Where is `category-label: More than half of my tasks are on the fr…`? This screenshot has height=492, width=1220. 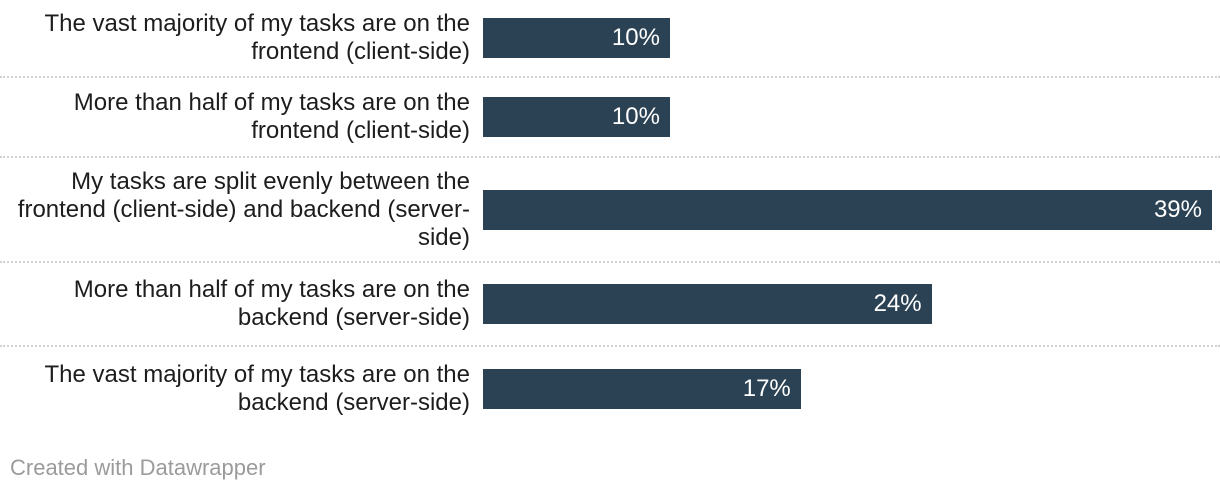
category-label: More than half of my tasks are on the fr… is located at coordinates (271, 116).